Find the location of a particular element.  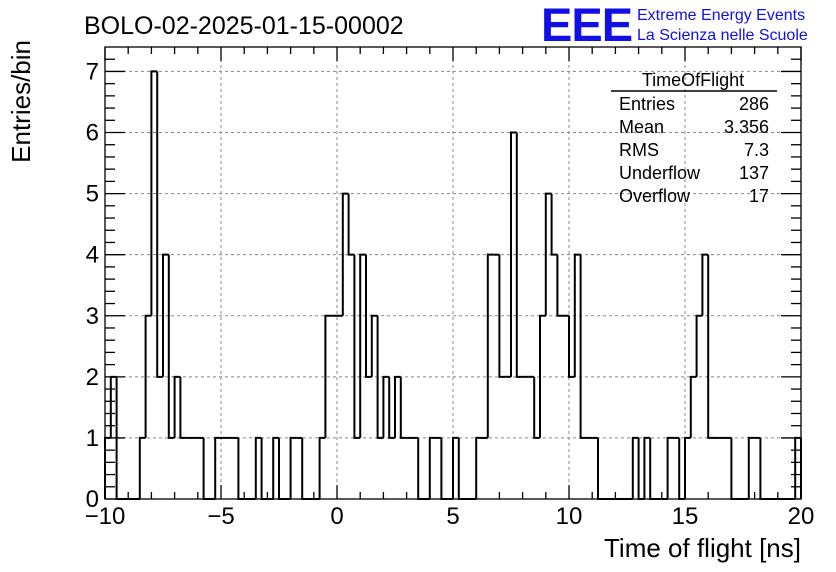

x-tick-label: 15 is located at coordinates (685, 516).